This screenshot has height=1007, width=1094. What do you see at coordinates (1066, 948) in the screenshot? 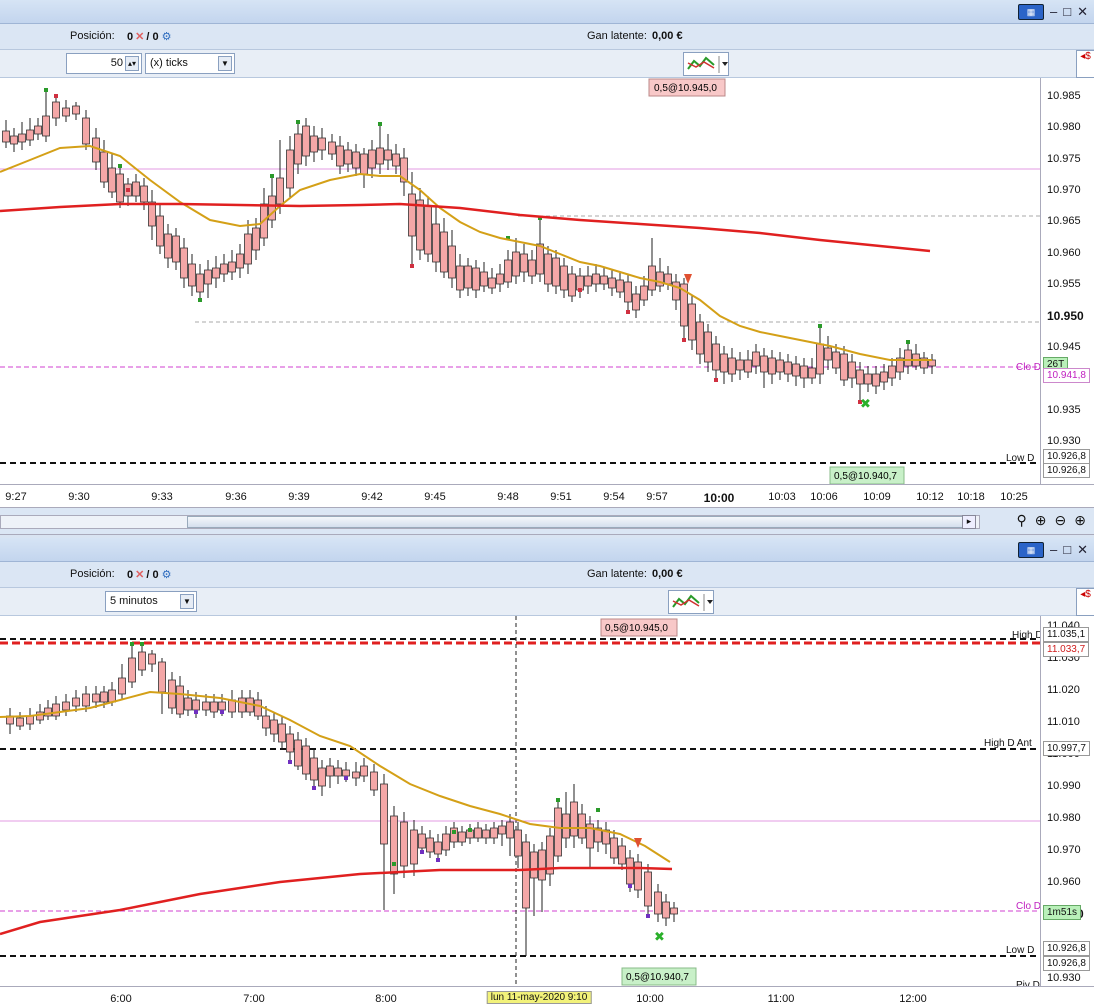
I see `low-value-tag: 10.926,8` at bounding box center [1066, 948].